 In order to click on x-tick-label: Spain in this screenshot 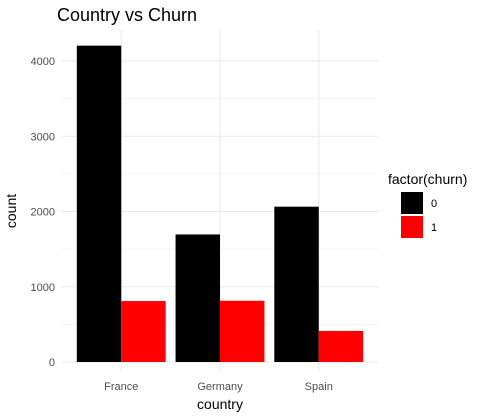, I will do `click(319, 387)`.